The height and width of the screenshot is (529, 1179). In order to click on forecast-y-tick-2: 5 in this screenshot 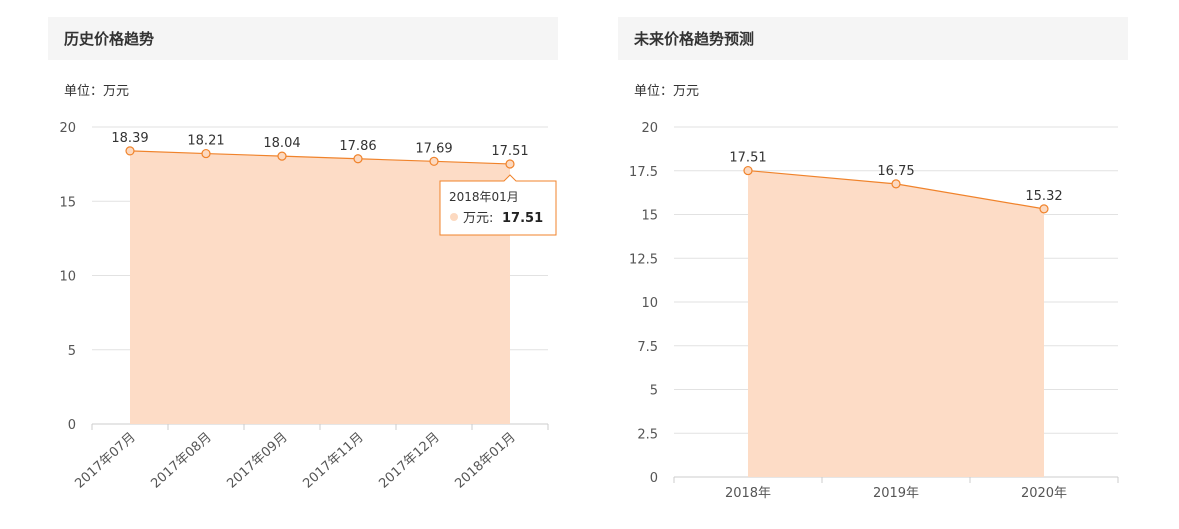, I will do `click(654, 391)`.